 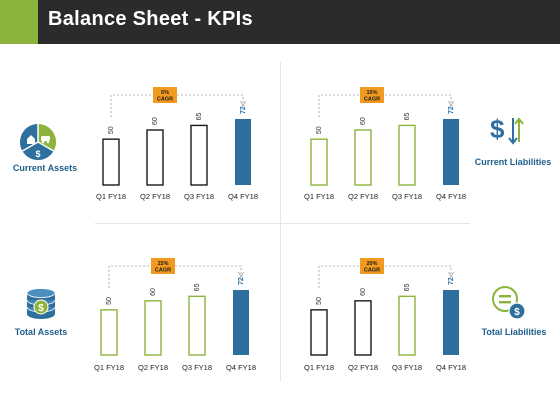 I want to click on quadrant-divider-vertical, so click(x=280, y=222).